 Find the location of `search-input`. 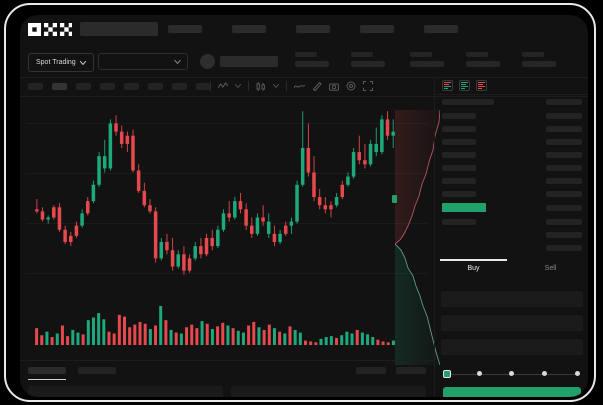

search-input is located at coordinates (119, 29).